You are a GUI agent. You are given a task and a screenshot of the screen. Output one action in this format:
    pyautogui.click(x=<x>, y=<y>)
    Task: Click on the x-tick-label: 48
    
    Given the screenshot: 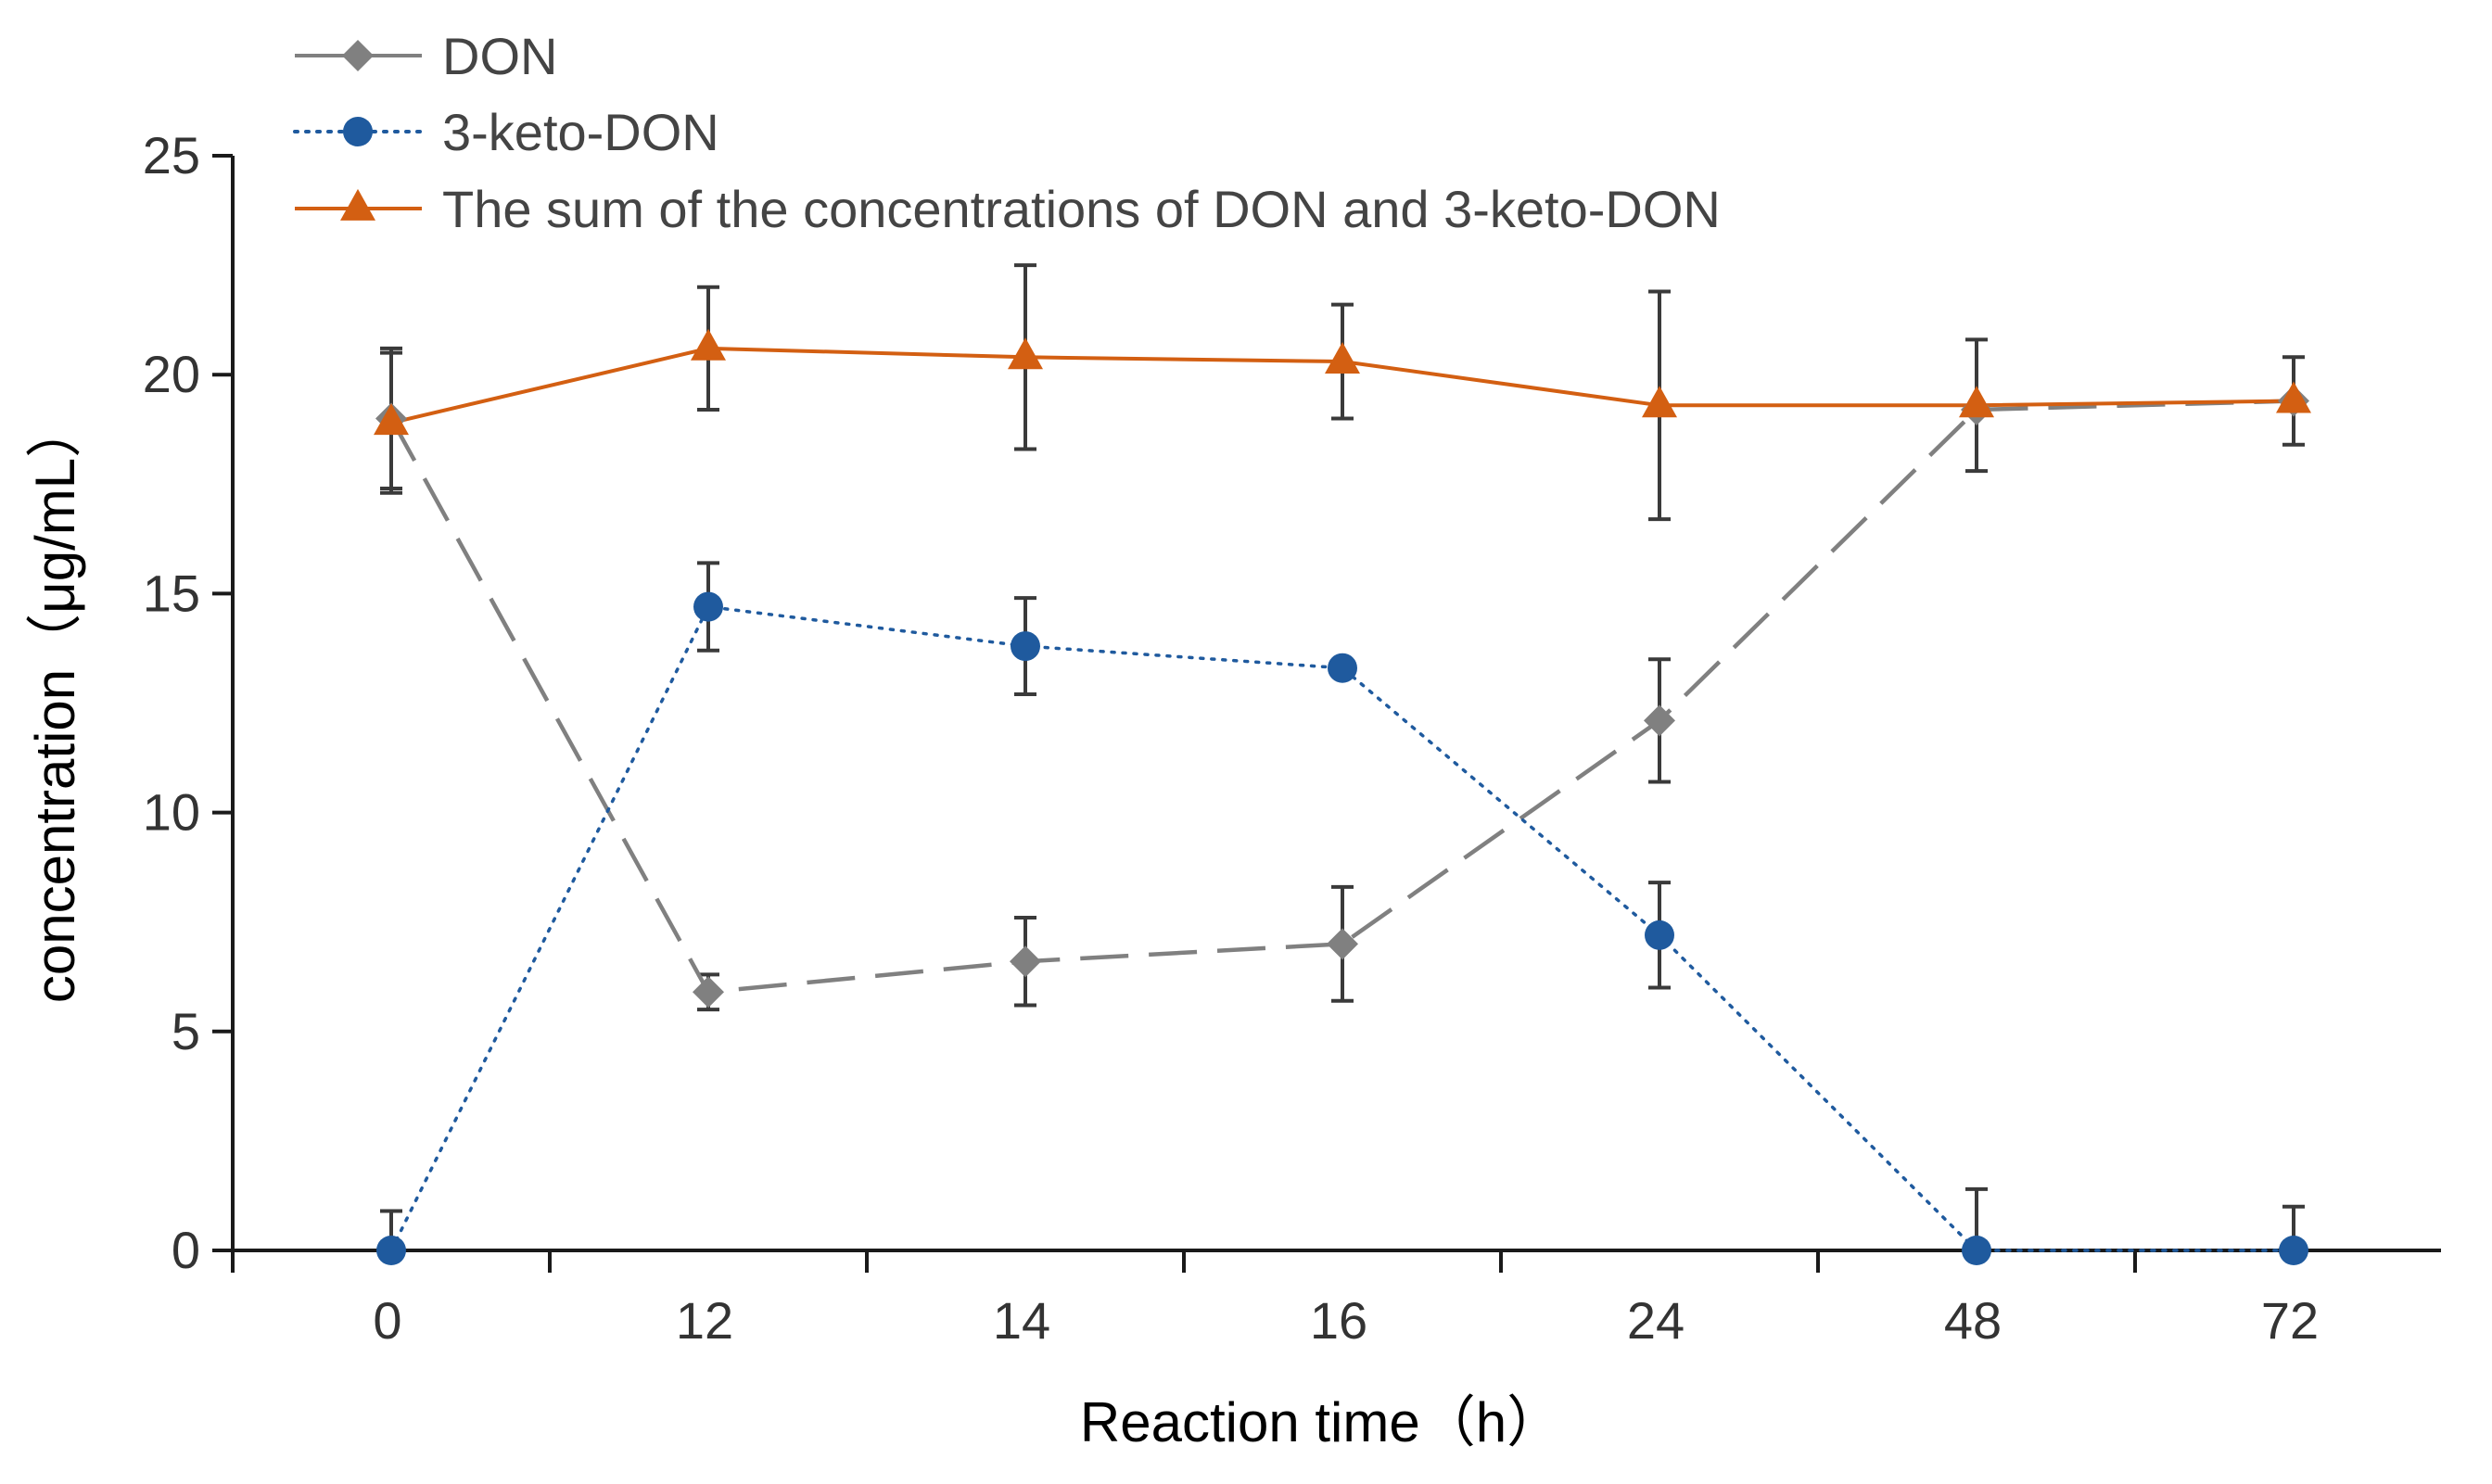 What is the action you would take?
    pyautogui.click(x=1973, y=1320)
    